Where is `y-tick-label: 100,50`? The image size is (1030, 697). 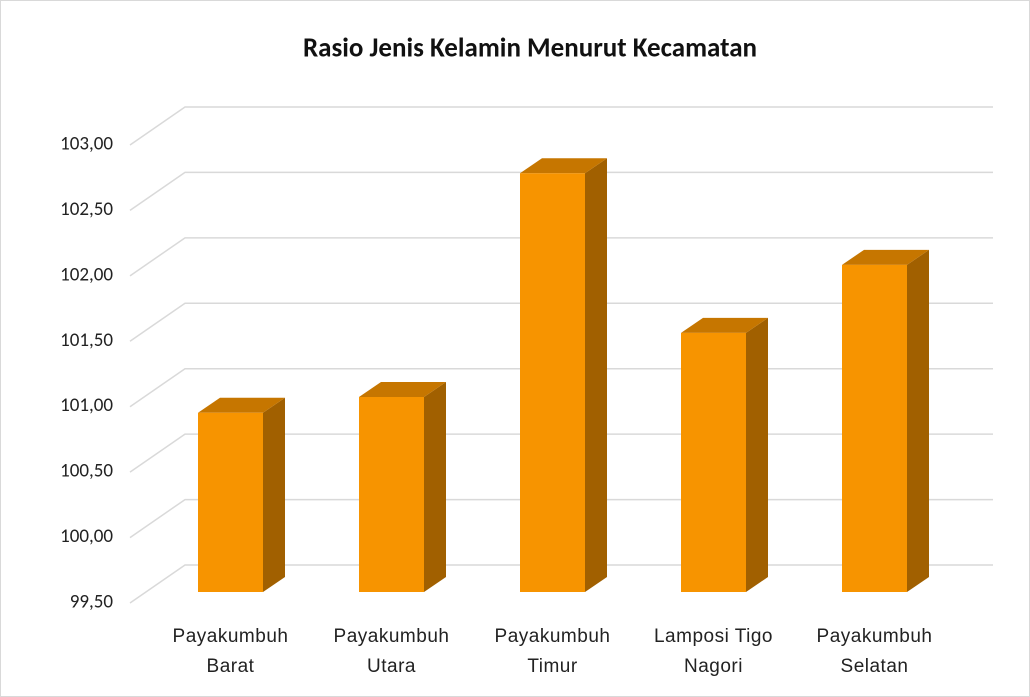 y-tick-label: 100,50 is located at coordinates (86, 471).